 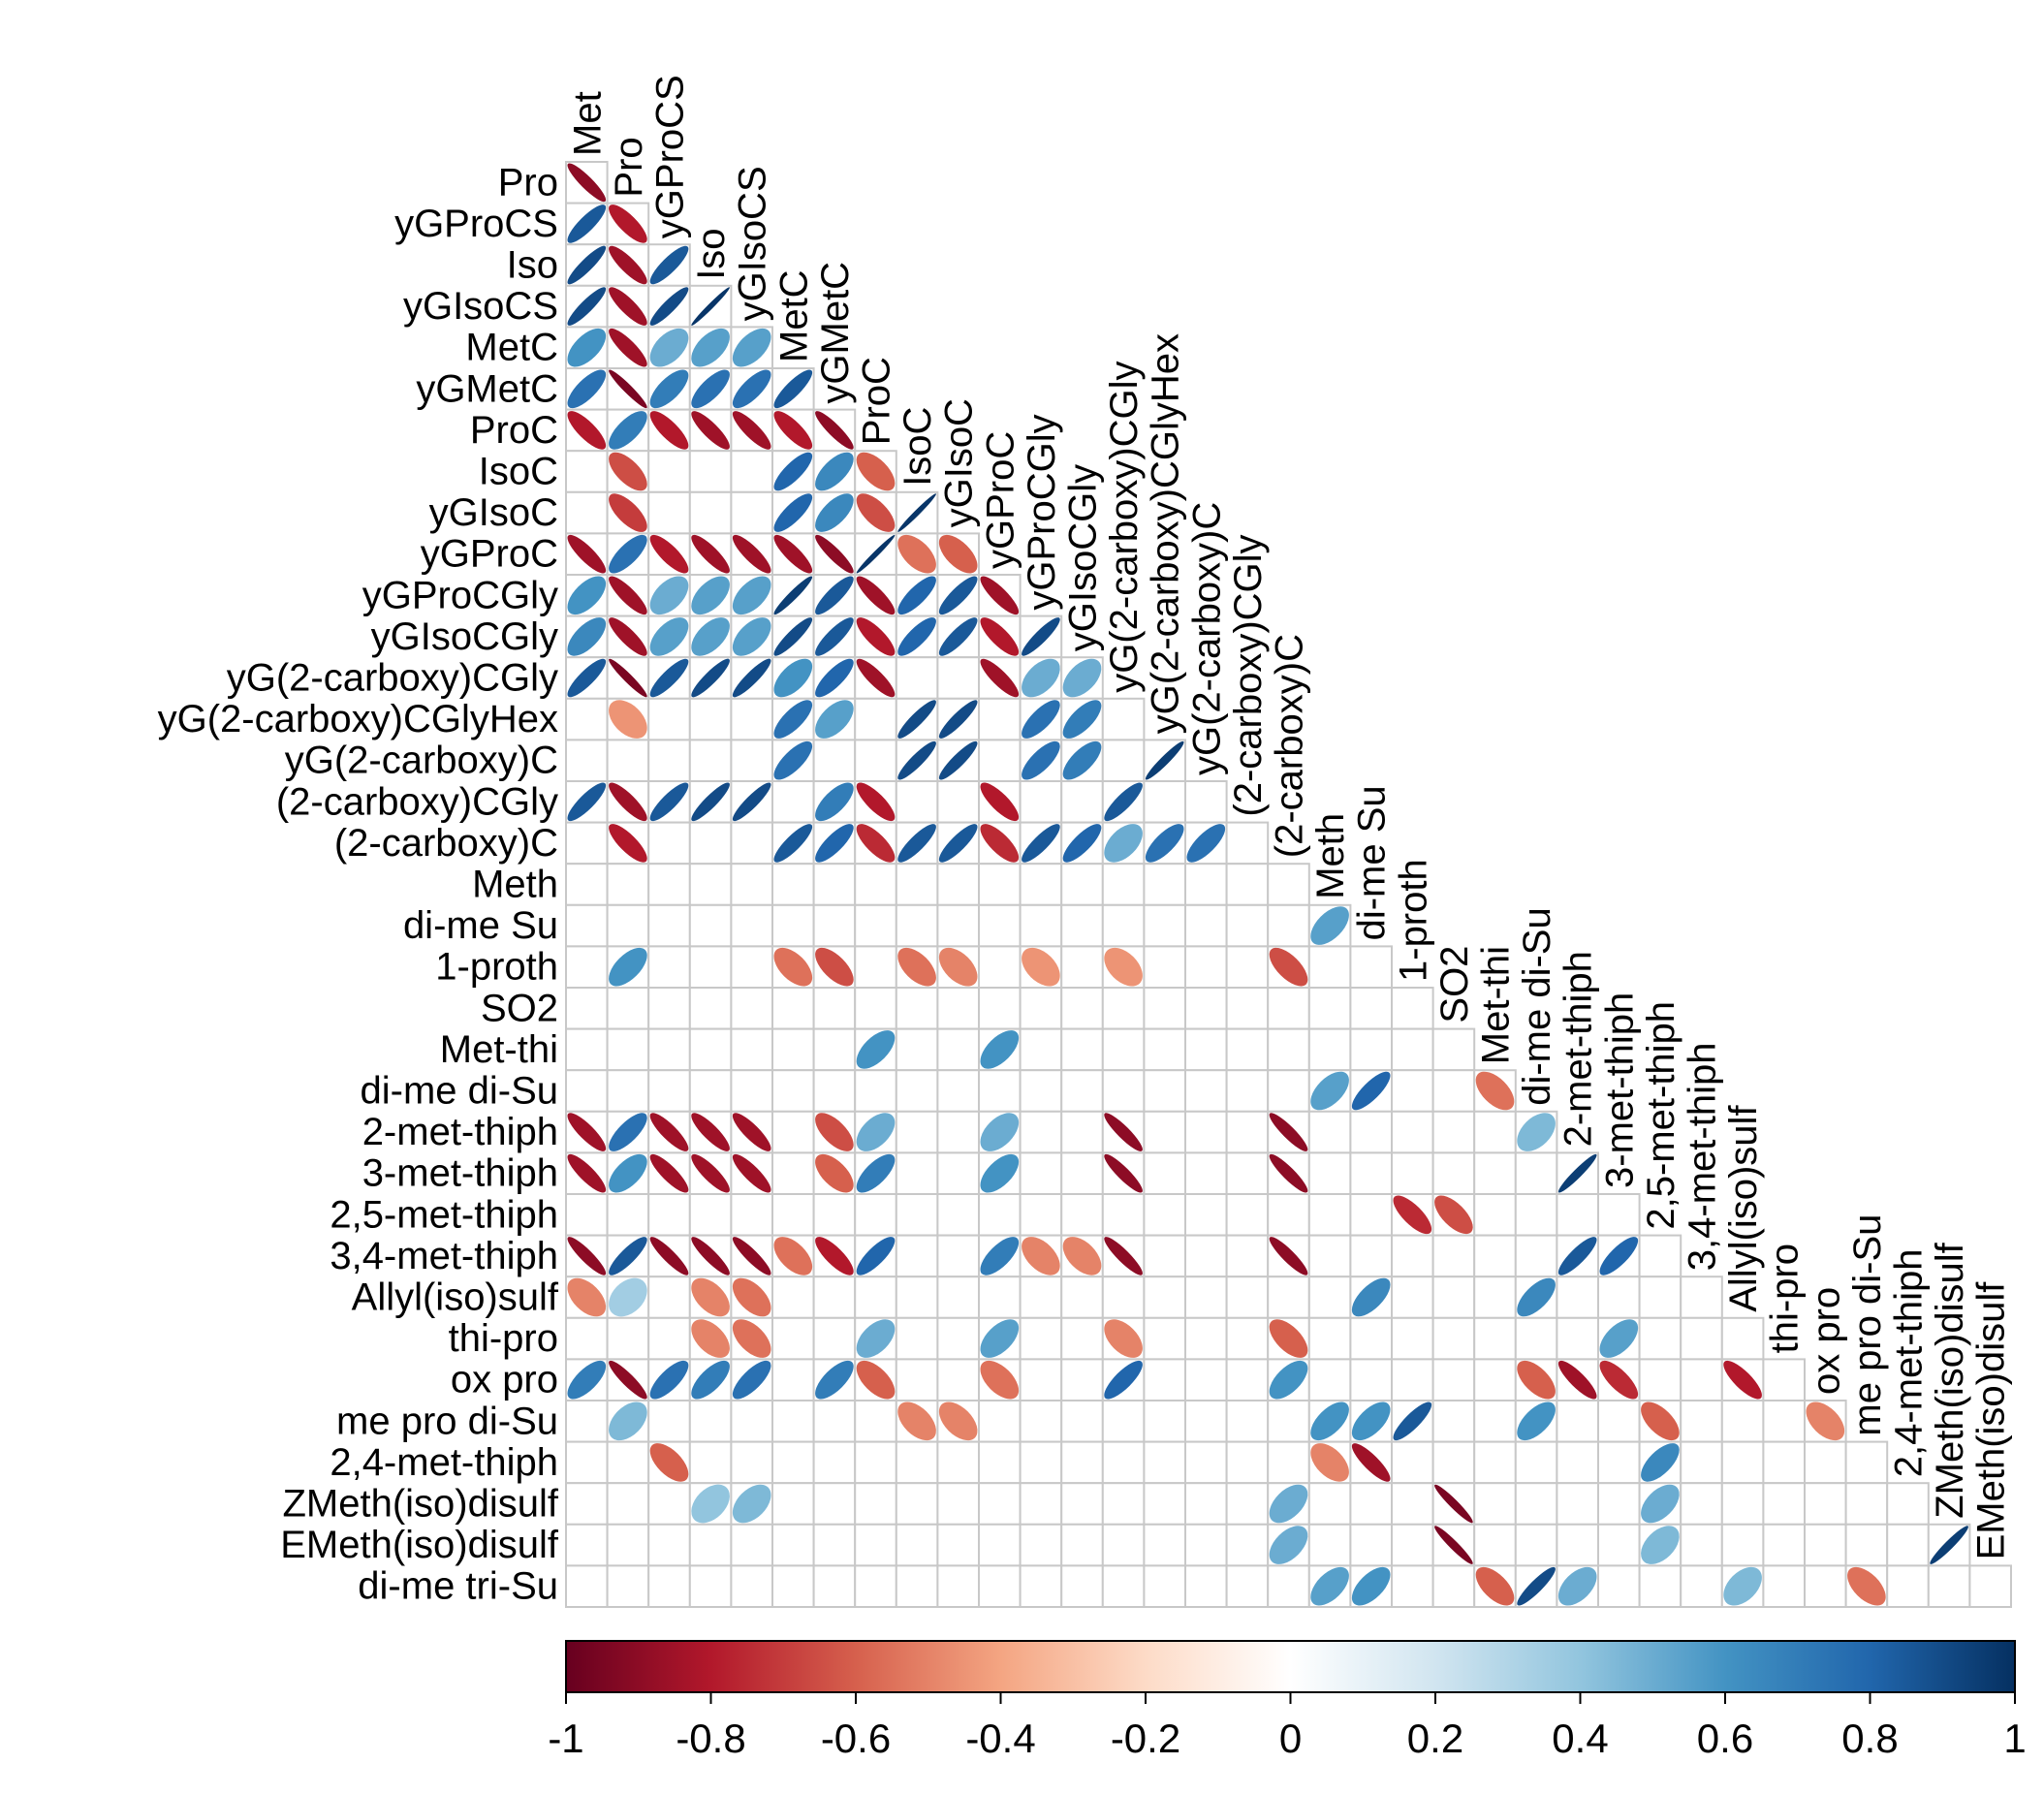 What do you see at coordinates (514, 430) in the screenshot?
I see `row-label: ProC` at bounding box center [514, 430].